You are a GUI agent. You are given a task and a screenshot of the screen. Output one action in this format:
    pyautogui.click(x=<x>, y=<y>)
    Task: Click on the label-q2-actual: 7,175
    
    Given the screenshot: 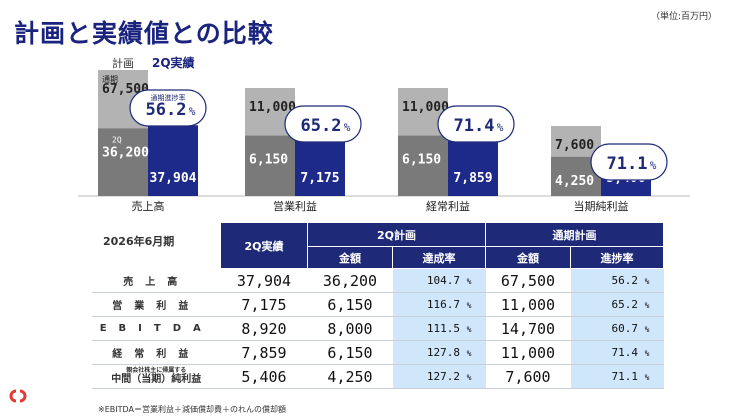 What is the action you would take?
    pyautogui.click(x=319, y=178)
    